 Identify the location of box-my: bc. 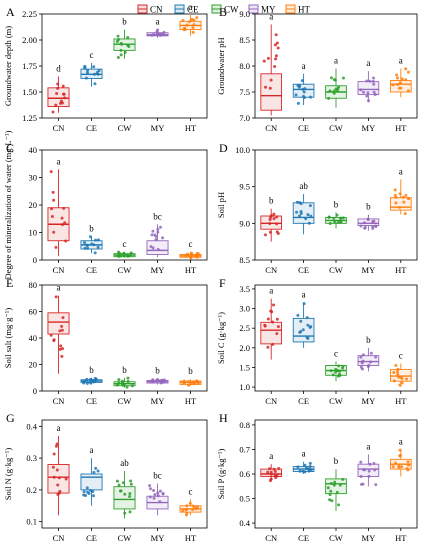
(157, 493).